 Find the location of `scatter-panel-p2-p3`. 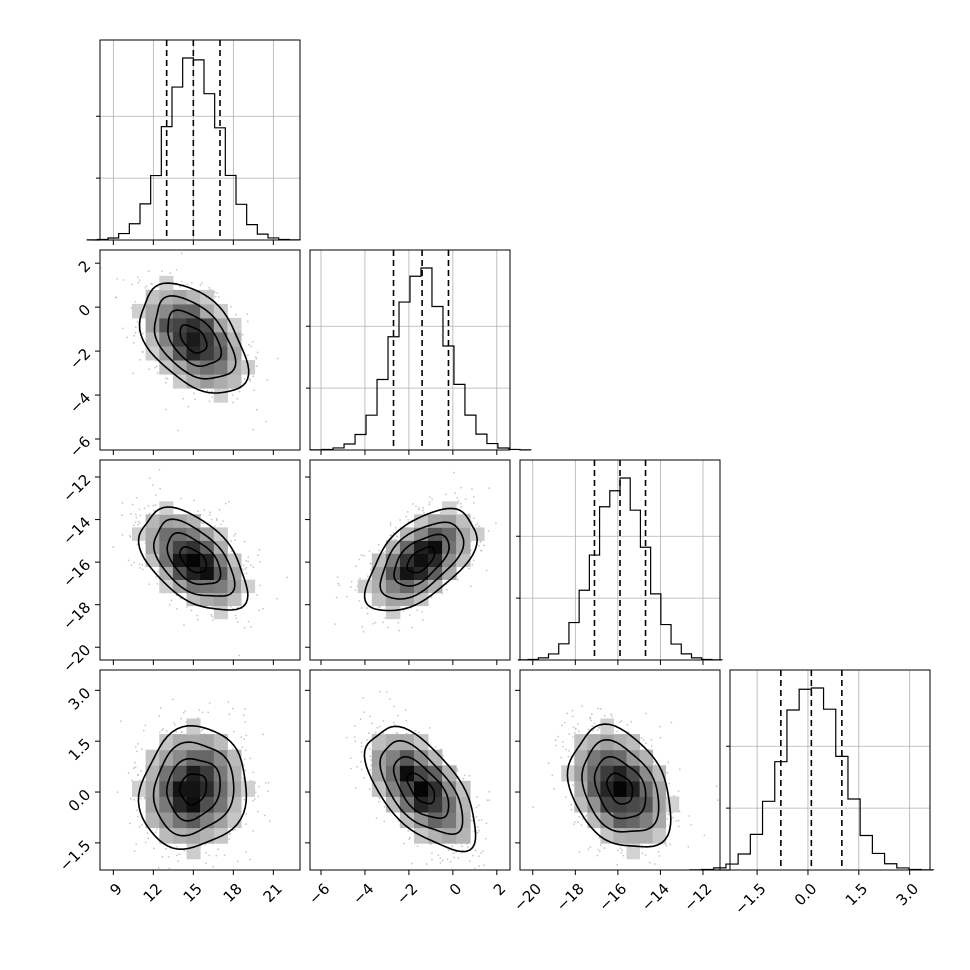

scatter-panel-p2-p3 is located at coordinates (618, 772).